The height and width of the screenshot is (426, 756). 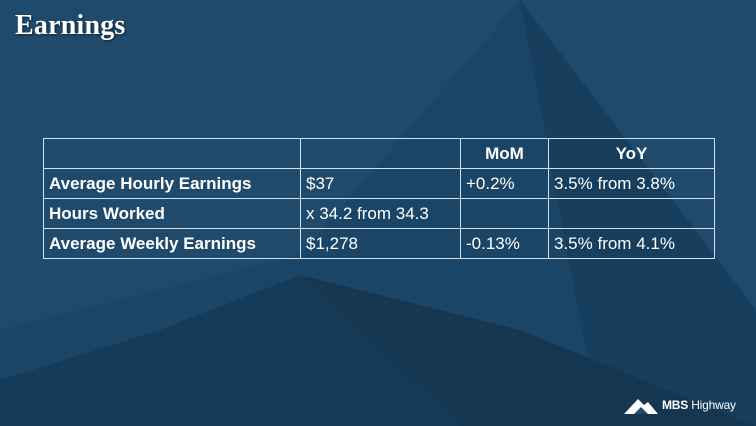 I want to click on header-label-cell, so click(x=172, y=153).